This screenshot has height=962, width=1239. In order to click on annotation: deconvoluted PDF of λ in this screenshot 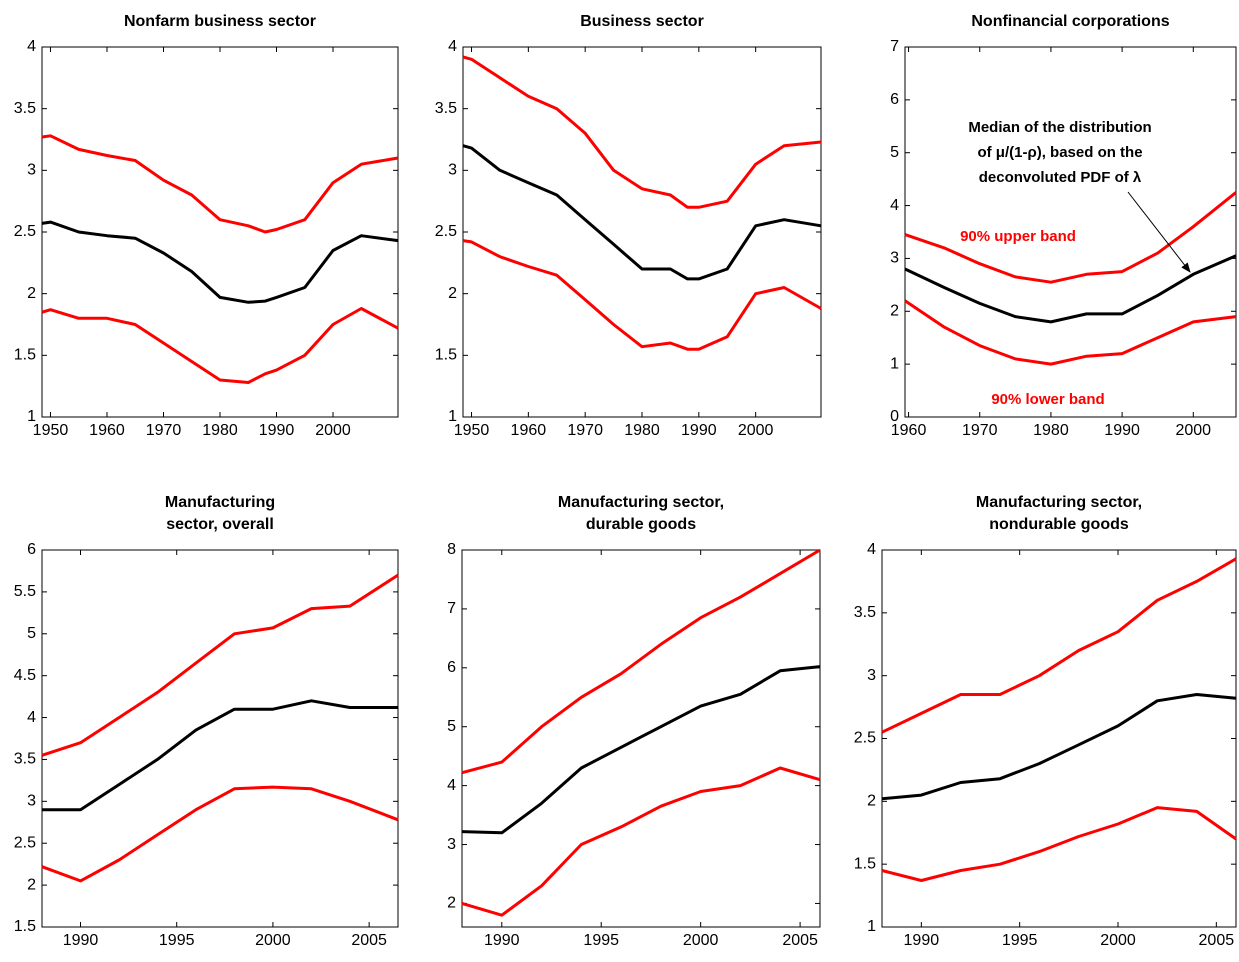, I will do `click(1060, 177)`.